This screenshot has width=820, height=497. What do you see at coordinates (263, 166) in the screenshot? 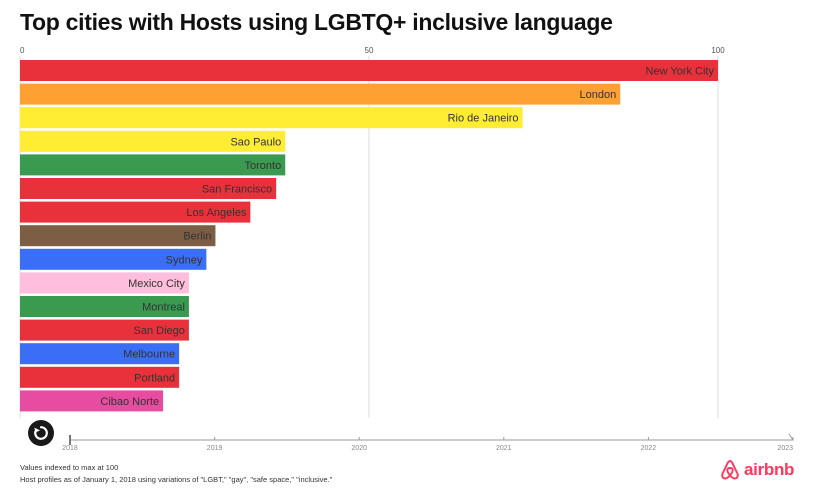
I see `bar-label: Toronto` at bounding box center [263, 166].